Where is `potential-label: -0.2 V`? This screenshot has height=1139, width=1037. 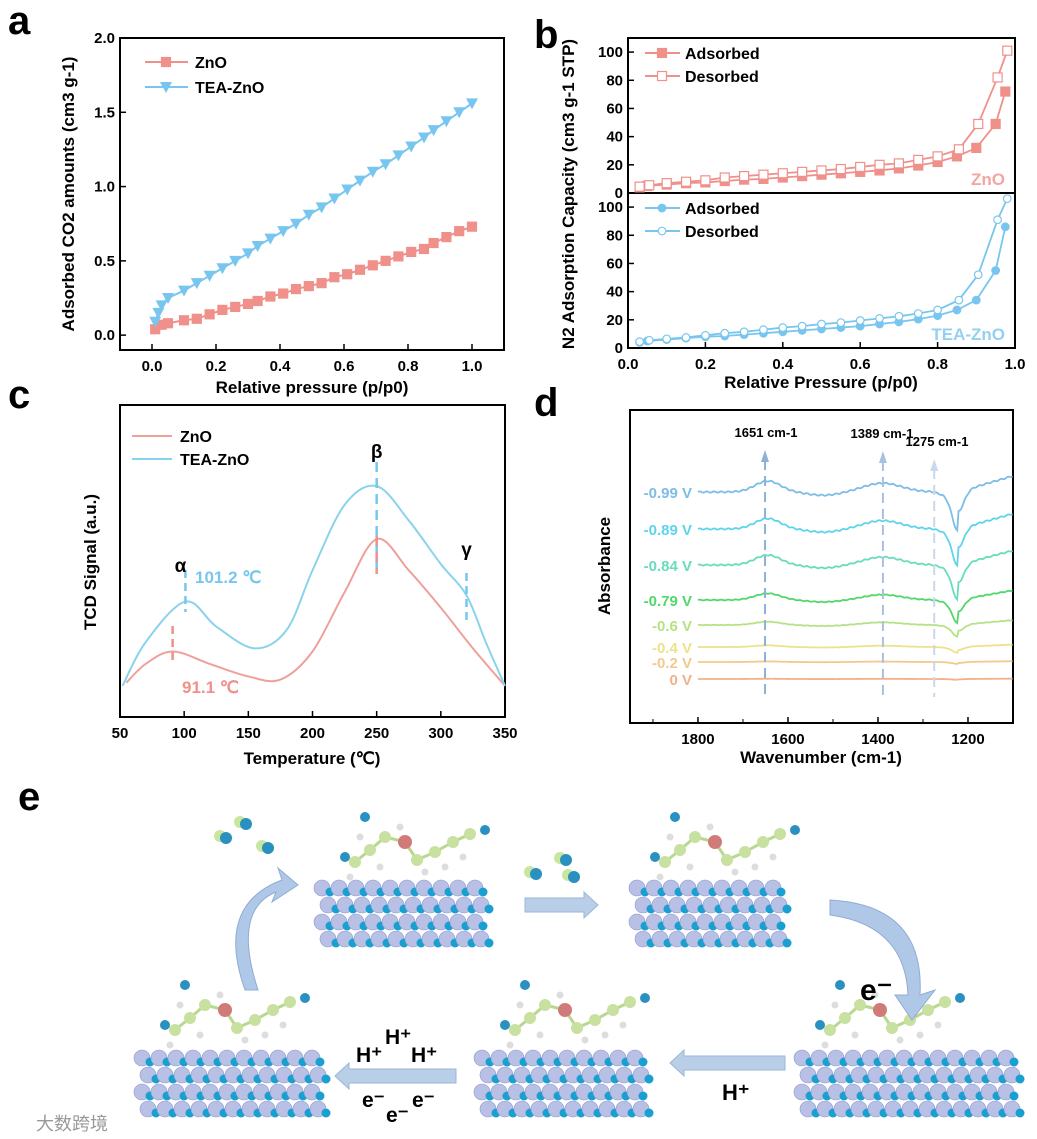 potential-label: -0.2 V is located at coordinates (672, 663).